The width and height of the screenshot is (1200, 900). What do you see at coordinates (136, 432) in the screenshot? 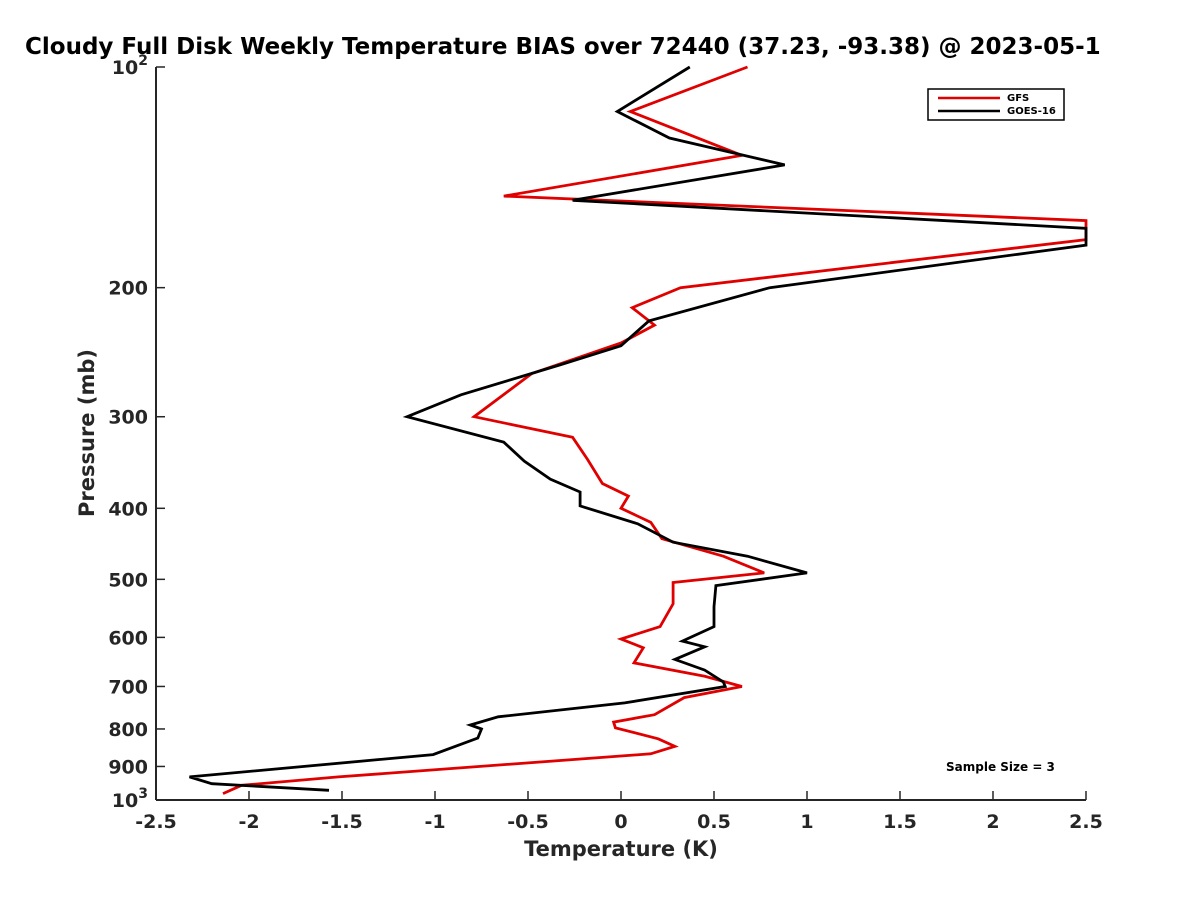
I see `y-ticks: 10² 200 300 400 500 600 700 800 900 10³` at bounding box center [136, 432].